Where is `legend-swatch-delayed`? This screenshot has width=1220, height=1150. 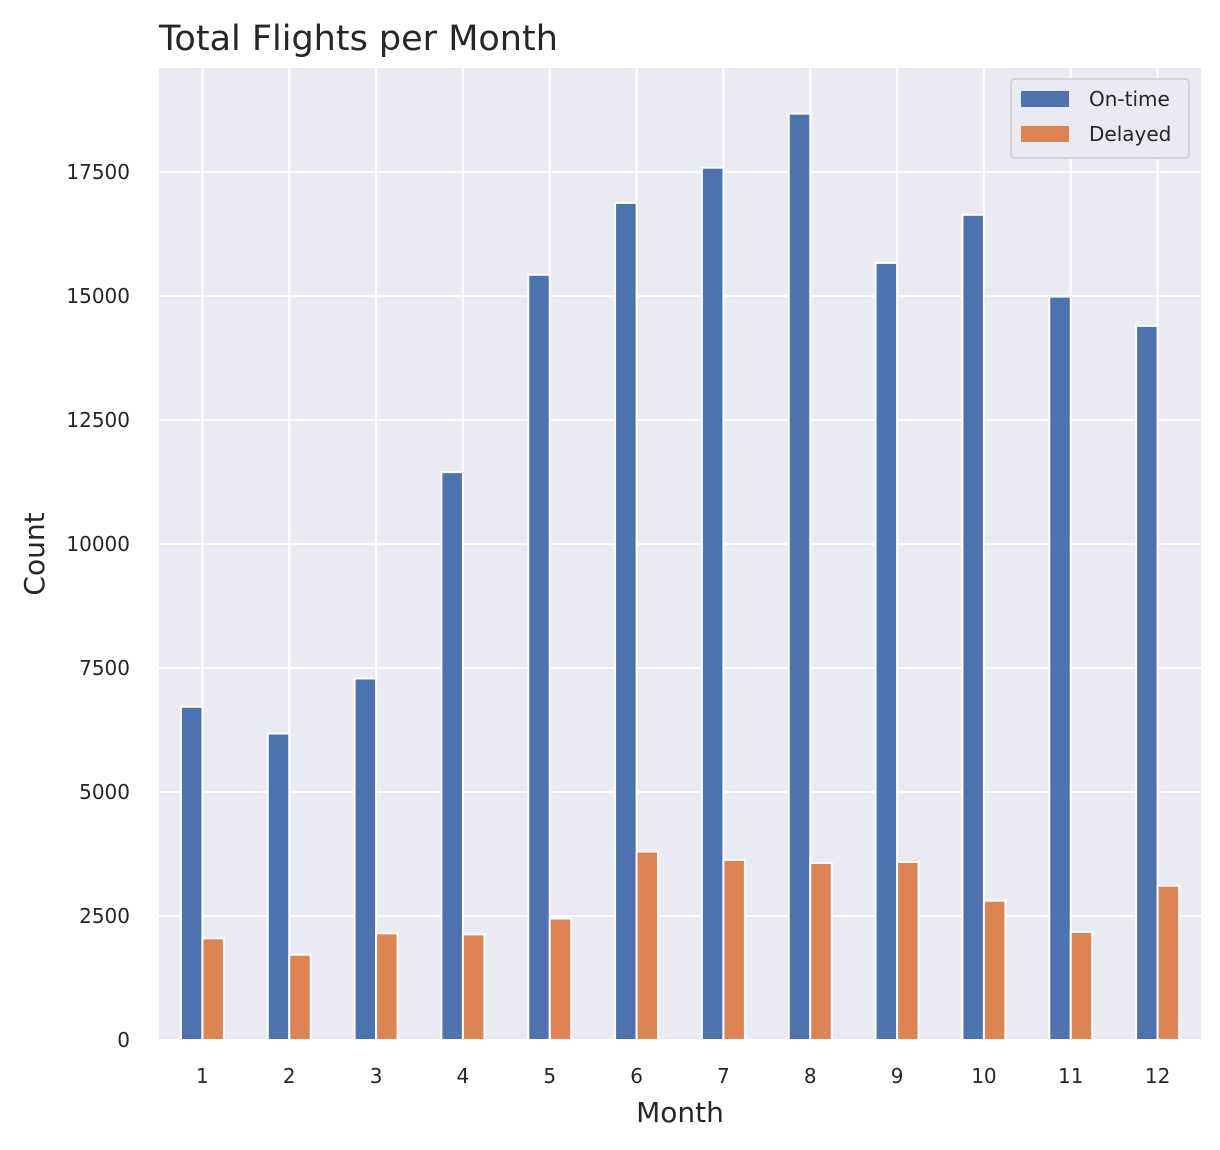
legend-swatch-delayed is located at coordinates (1045, 134).